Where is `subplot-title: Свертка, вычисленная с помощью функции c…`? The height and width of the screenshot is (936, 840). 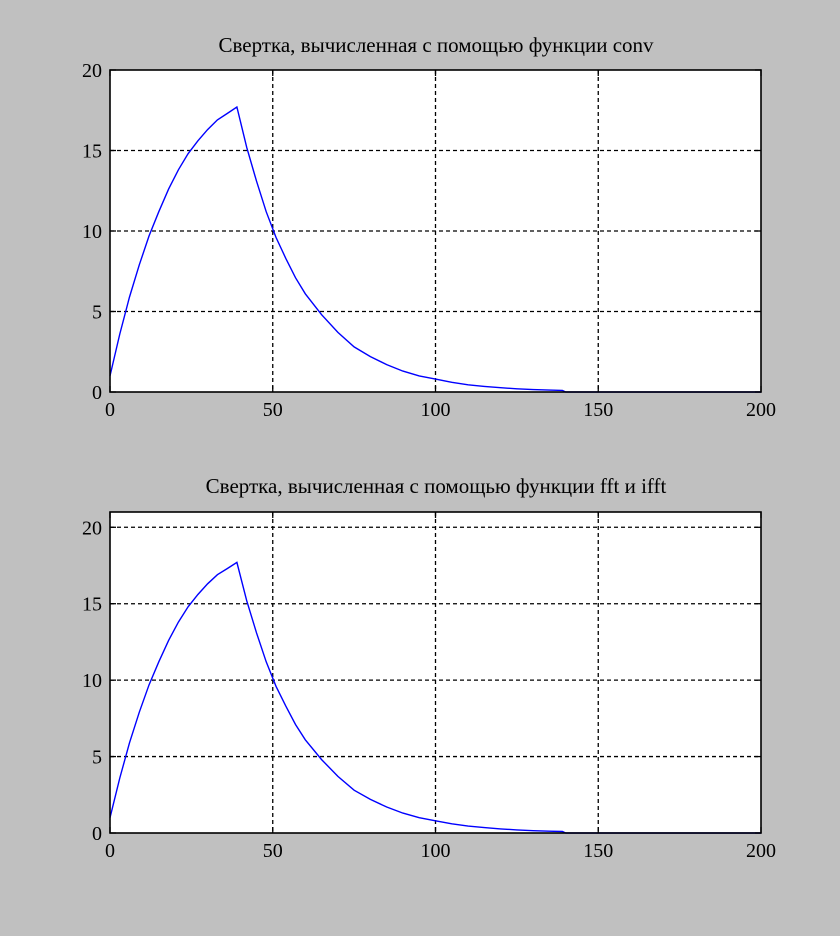 subplot-title: Свертка, вычисленная с помощью функции c… is located at coordinates (436, 45).